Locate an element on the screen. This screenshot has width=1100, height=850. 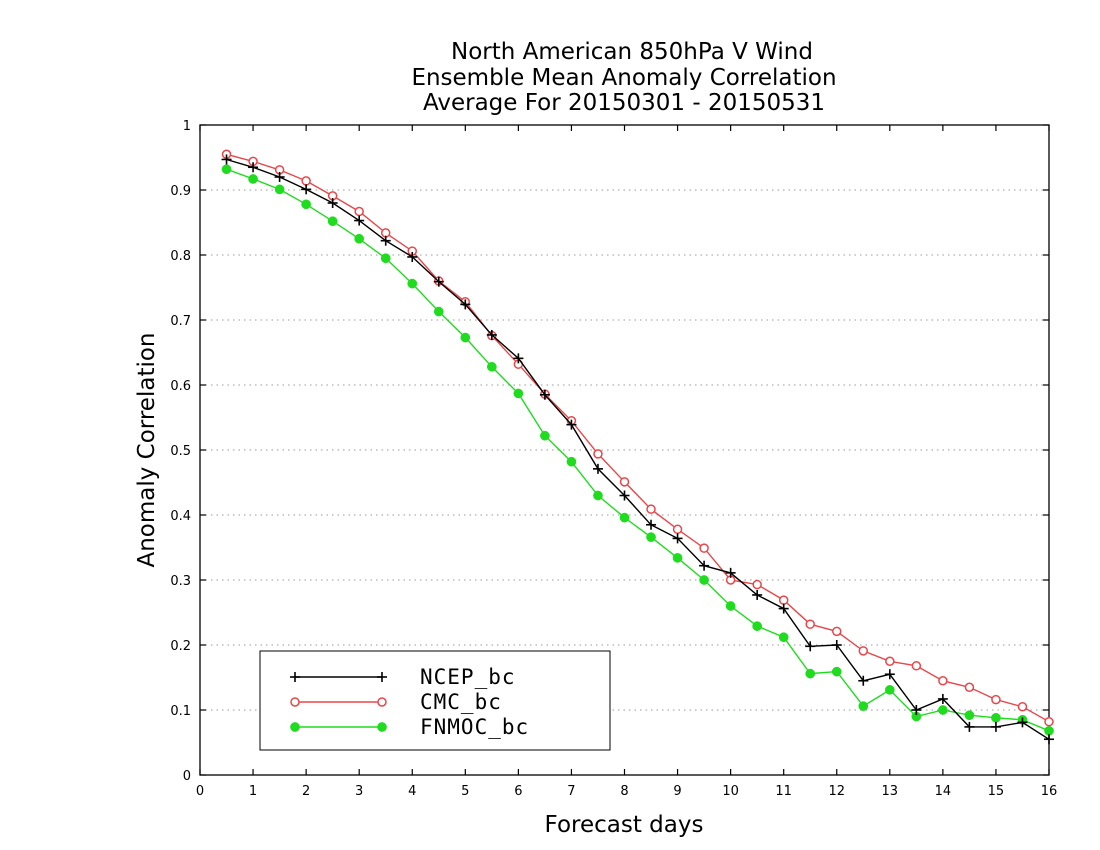
legend-item-ncep-bc: NCEP_bc is located at coordinates (403, 677).